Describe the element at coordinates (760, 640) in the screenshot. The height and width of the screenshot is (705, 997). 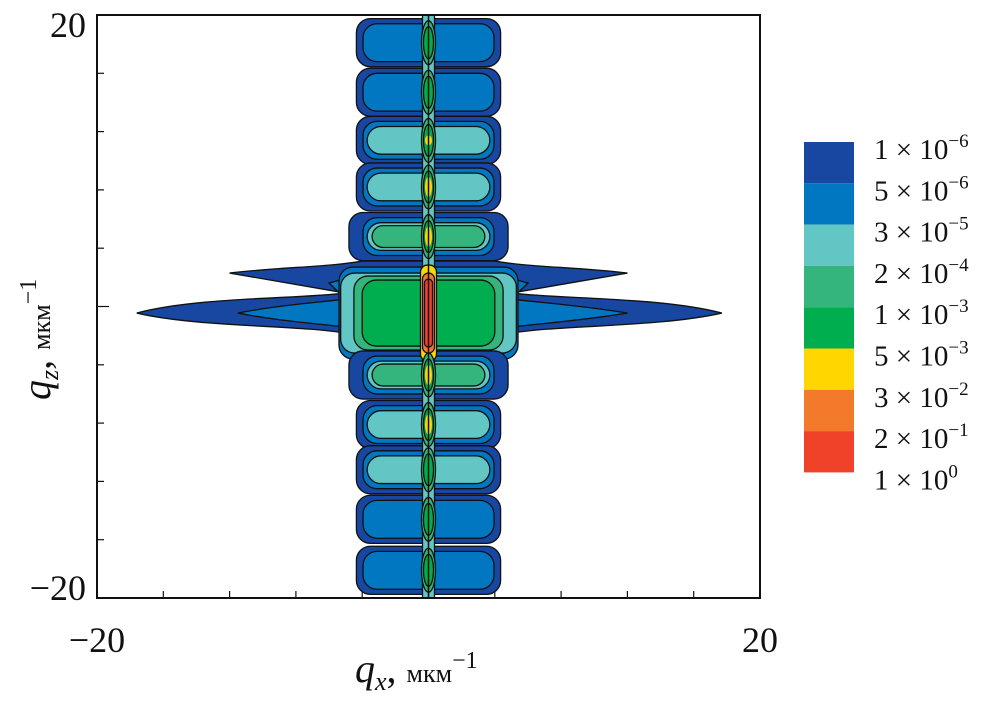
I see `x-tick-label-max: 20` at that location.